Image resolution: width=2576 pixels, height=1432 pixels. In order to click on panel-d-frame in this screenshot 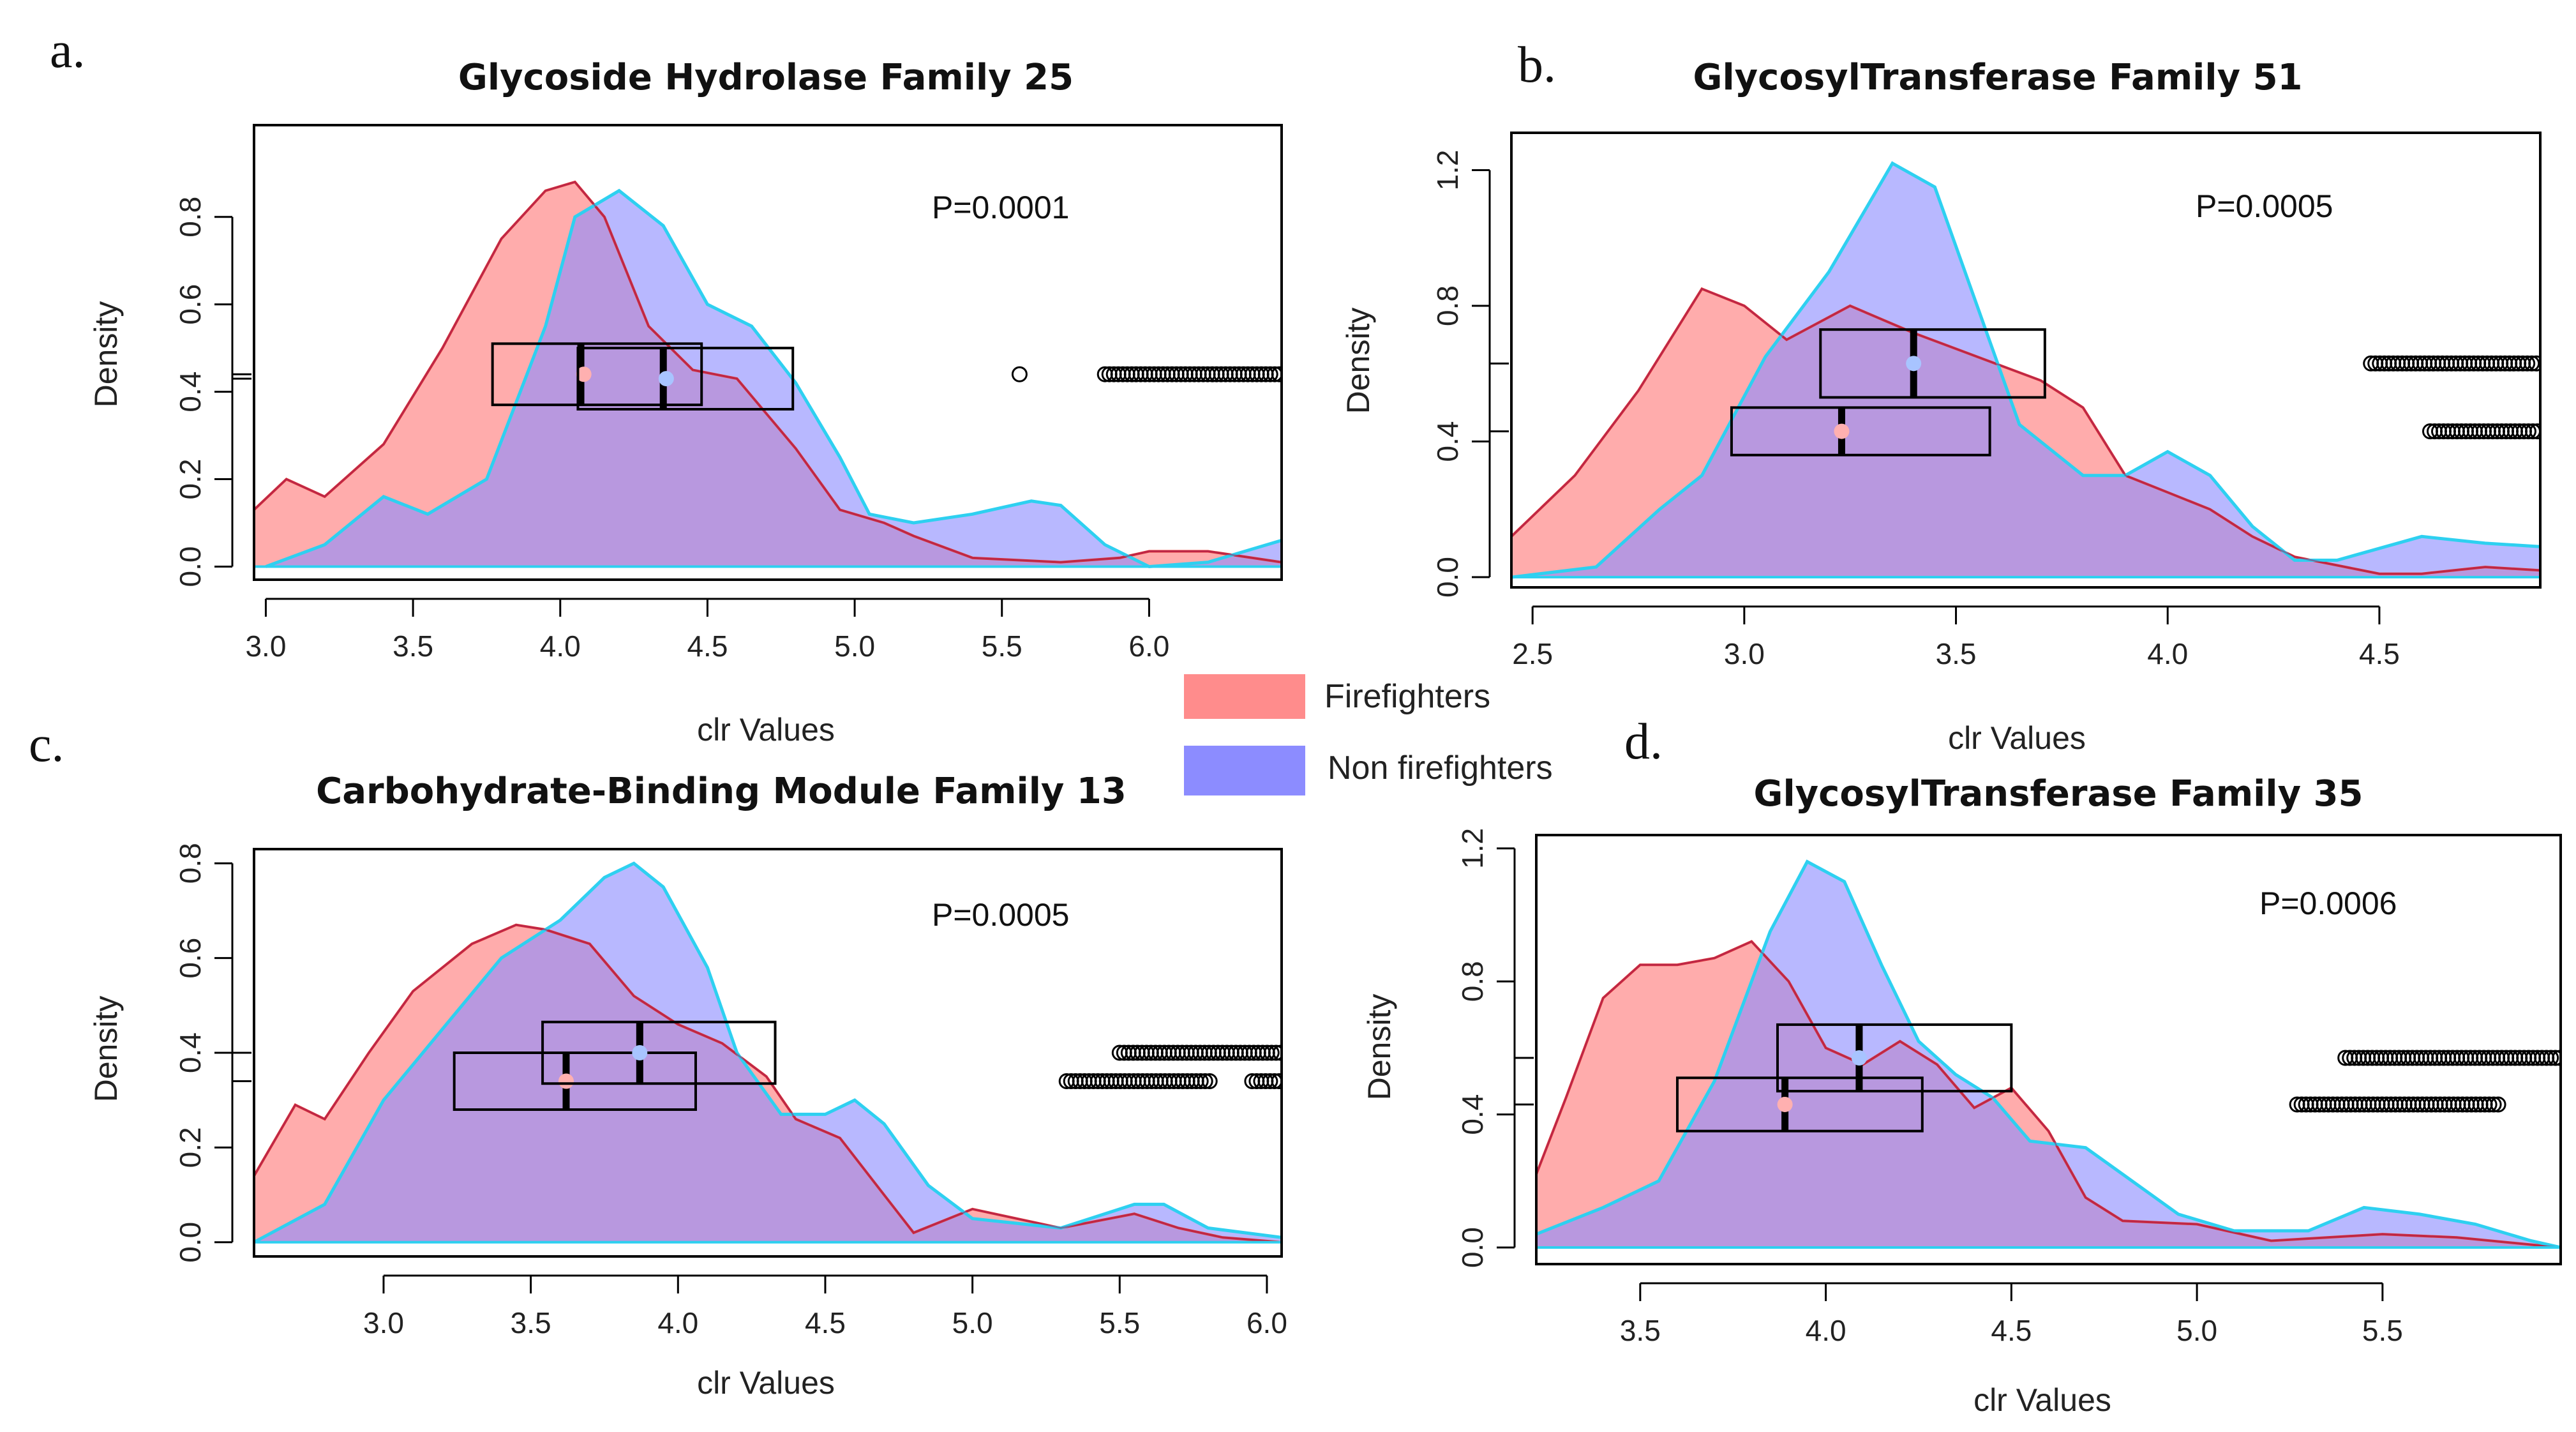, I will do `click(2048, 1049)`.